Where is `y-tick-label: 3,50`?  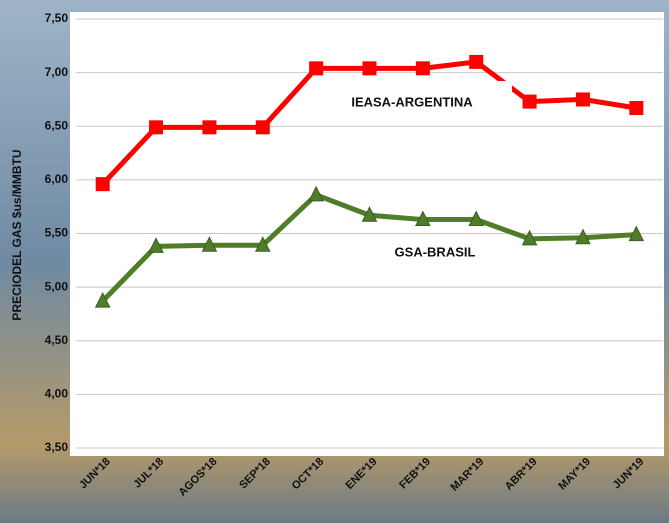 y-tick-label: 3,50 is located at coordinates (57, 447).